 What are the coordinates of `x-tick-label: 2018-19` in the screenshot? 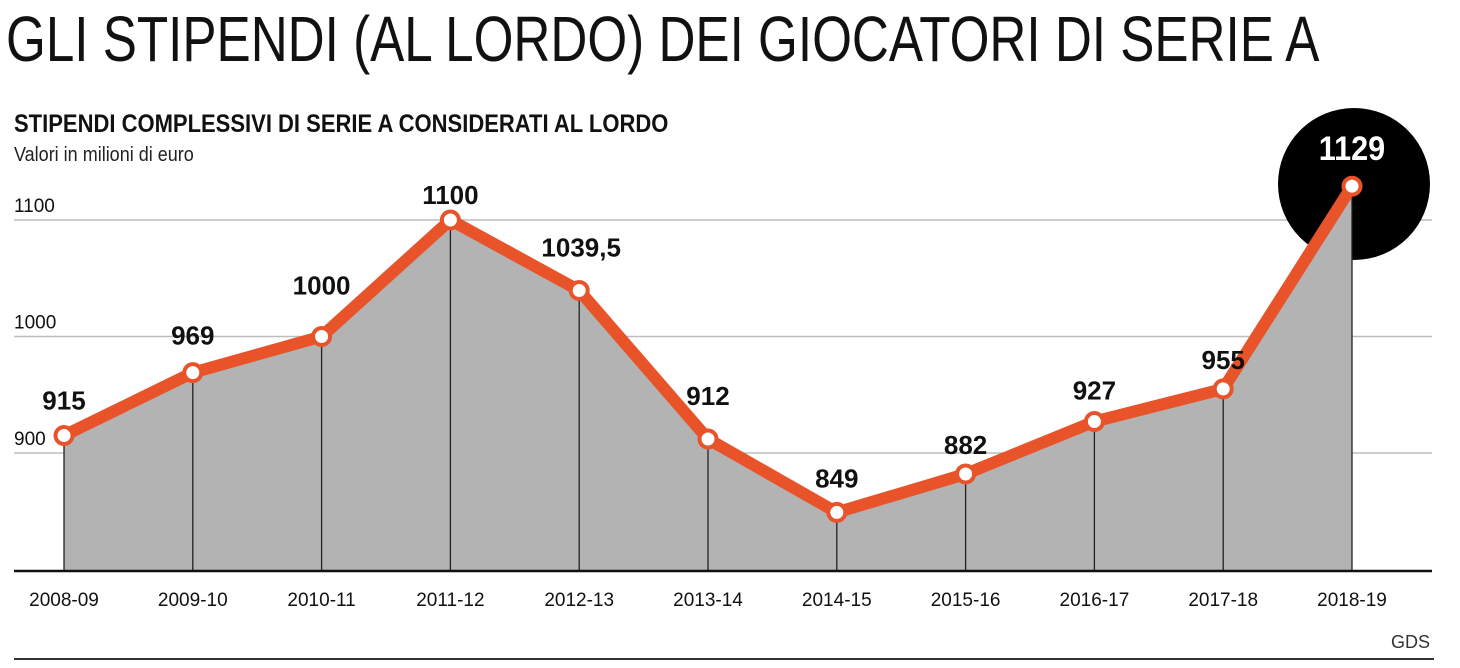 It's located at (1352, 600).